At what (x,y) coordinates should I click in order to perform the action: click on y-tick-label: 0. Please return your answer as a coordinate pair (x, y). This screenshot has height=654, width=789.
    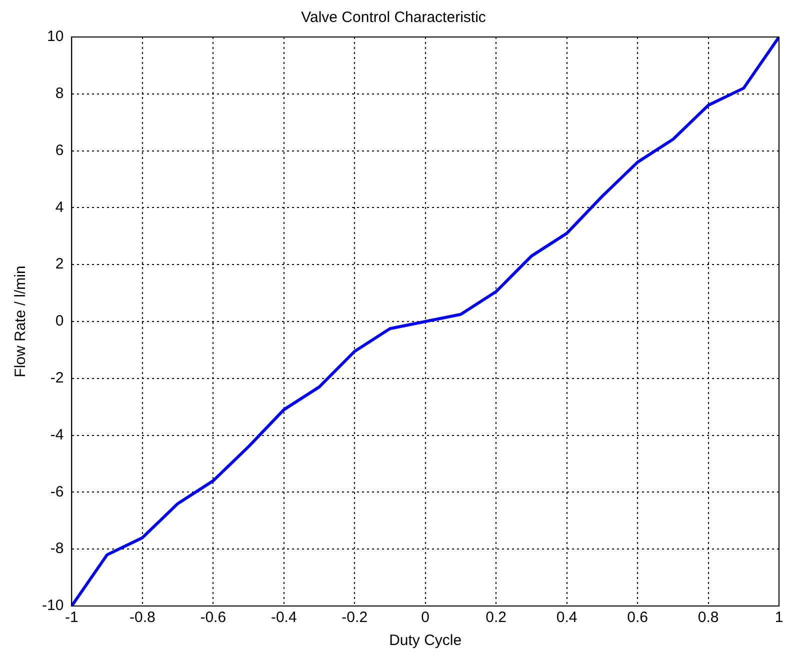
    Looking at the image, I should click on (59, 321).